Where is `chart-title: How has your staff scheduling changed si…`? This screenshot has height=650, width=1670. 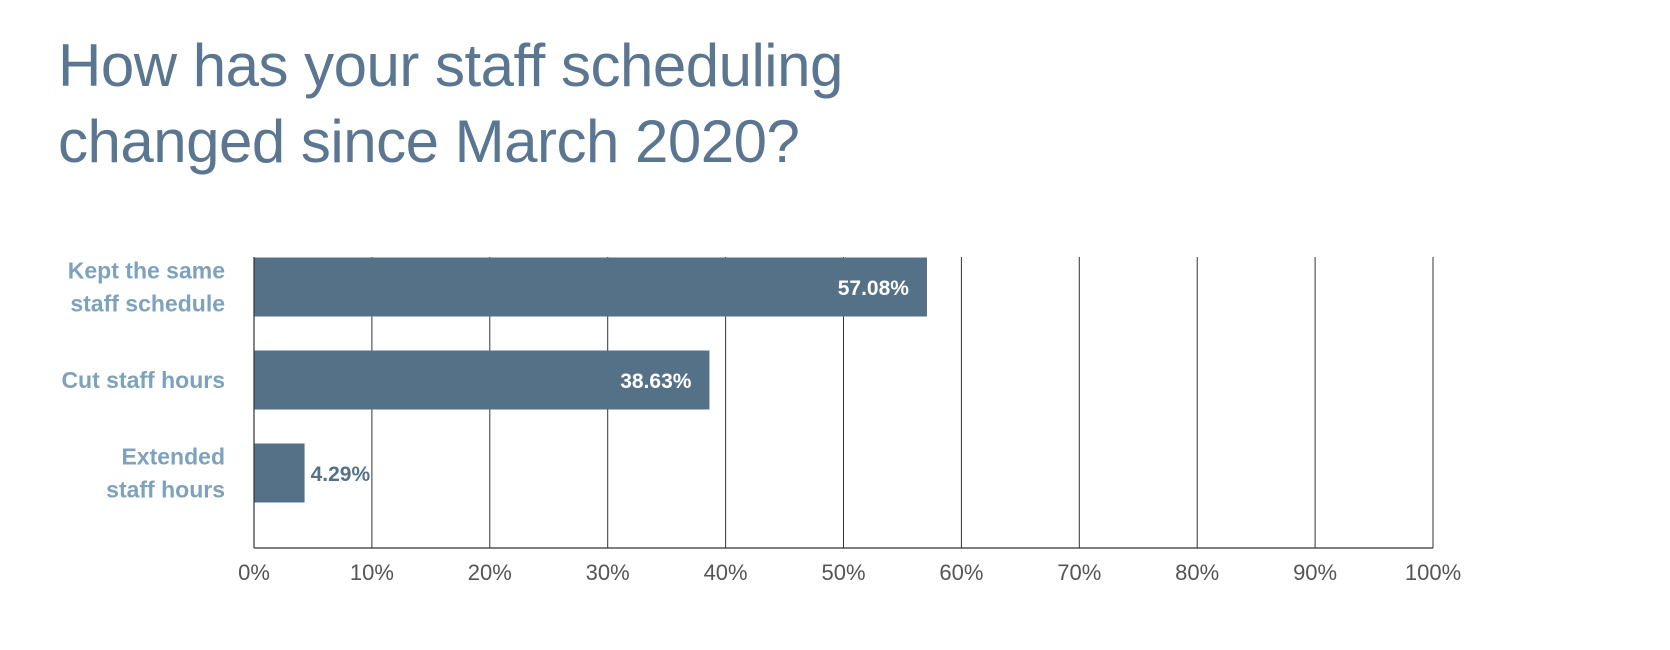
chart-title: How has your staff scheduling changed si… is located at coordinates (508, 104).